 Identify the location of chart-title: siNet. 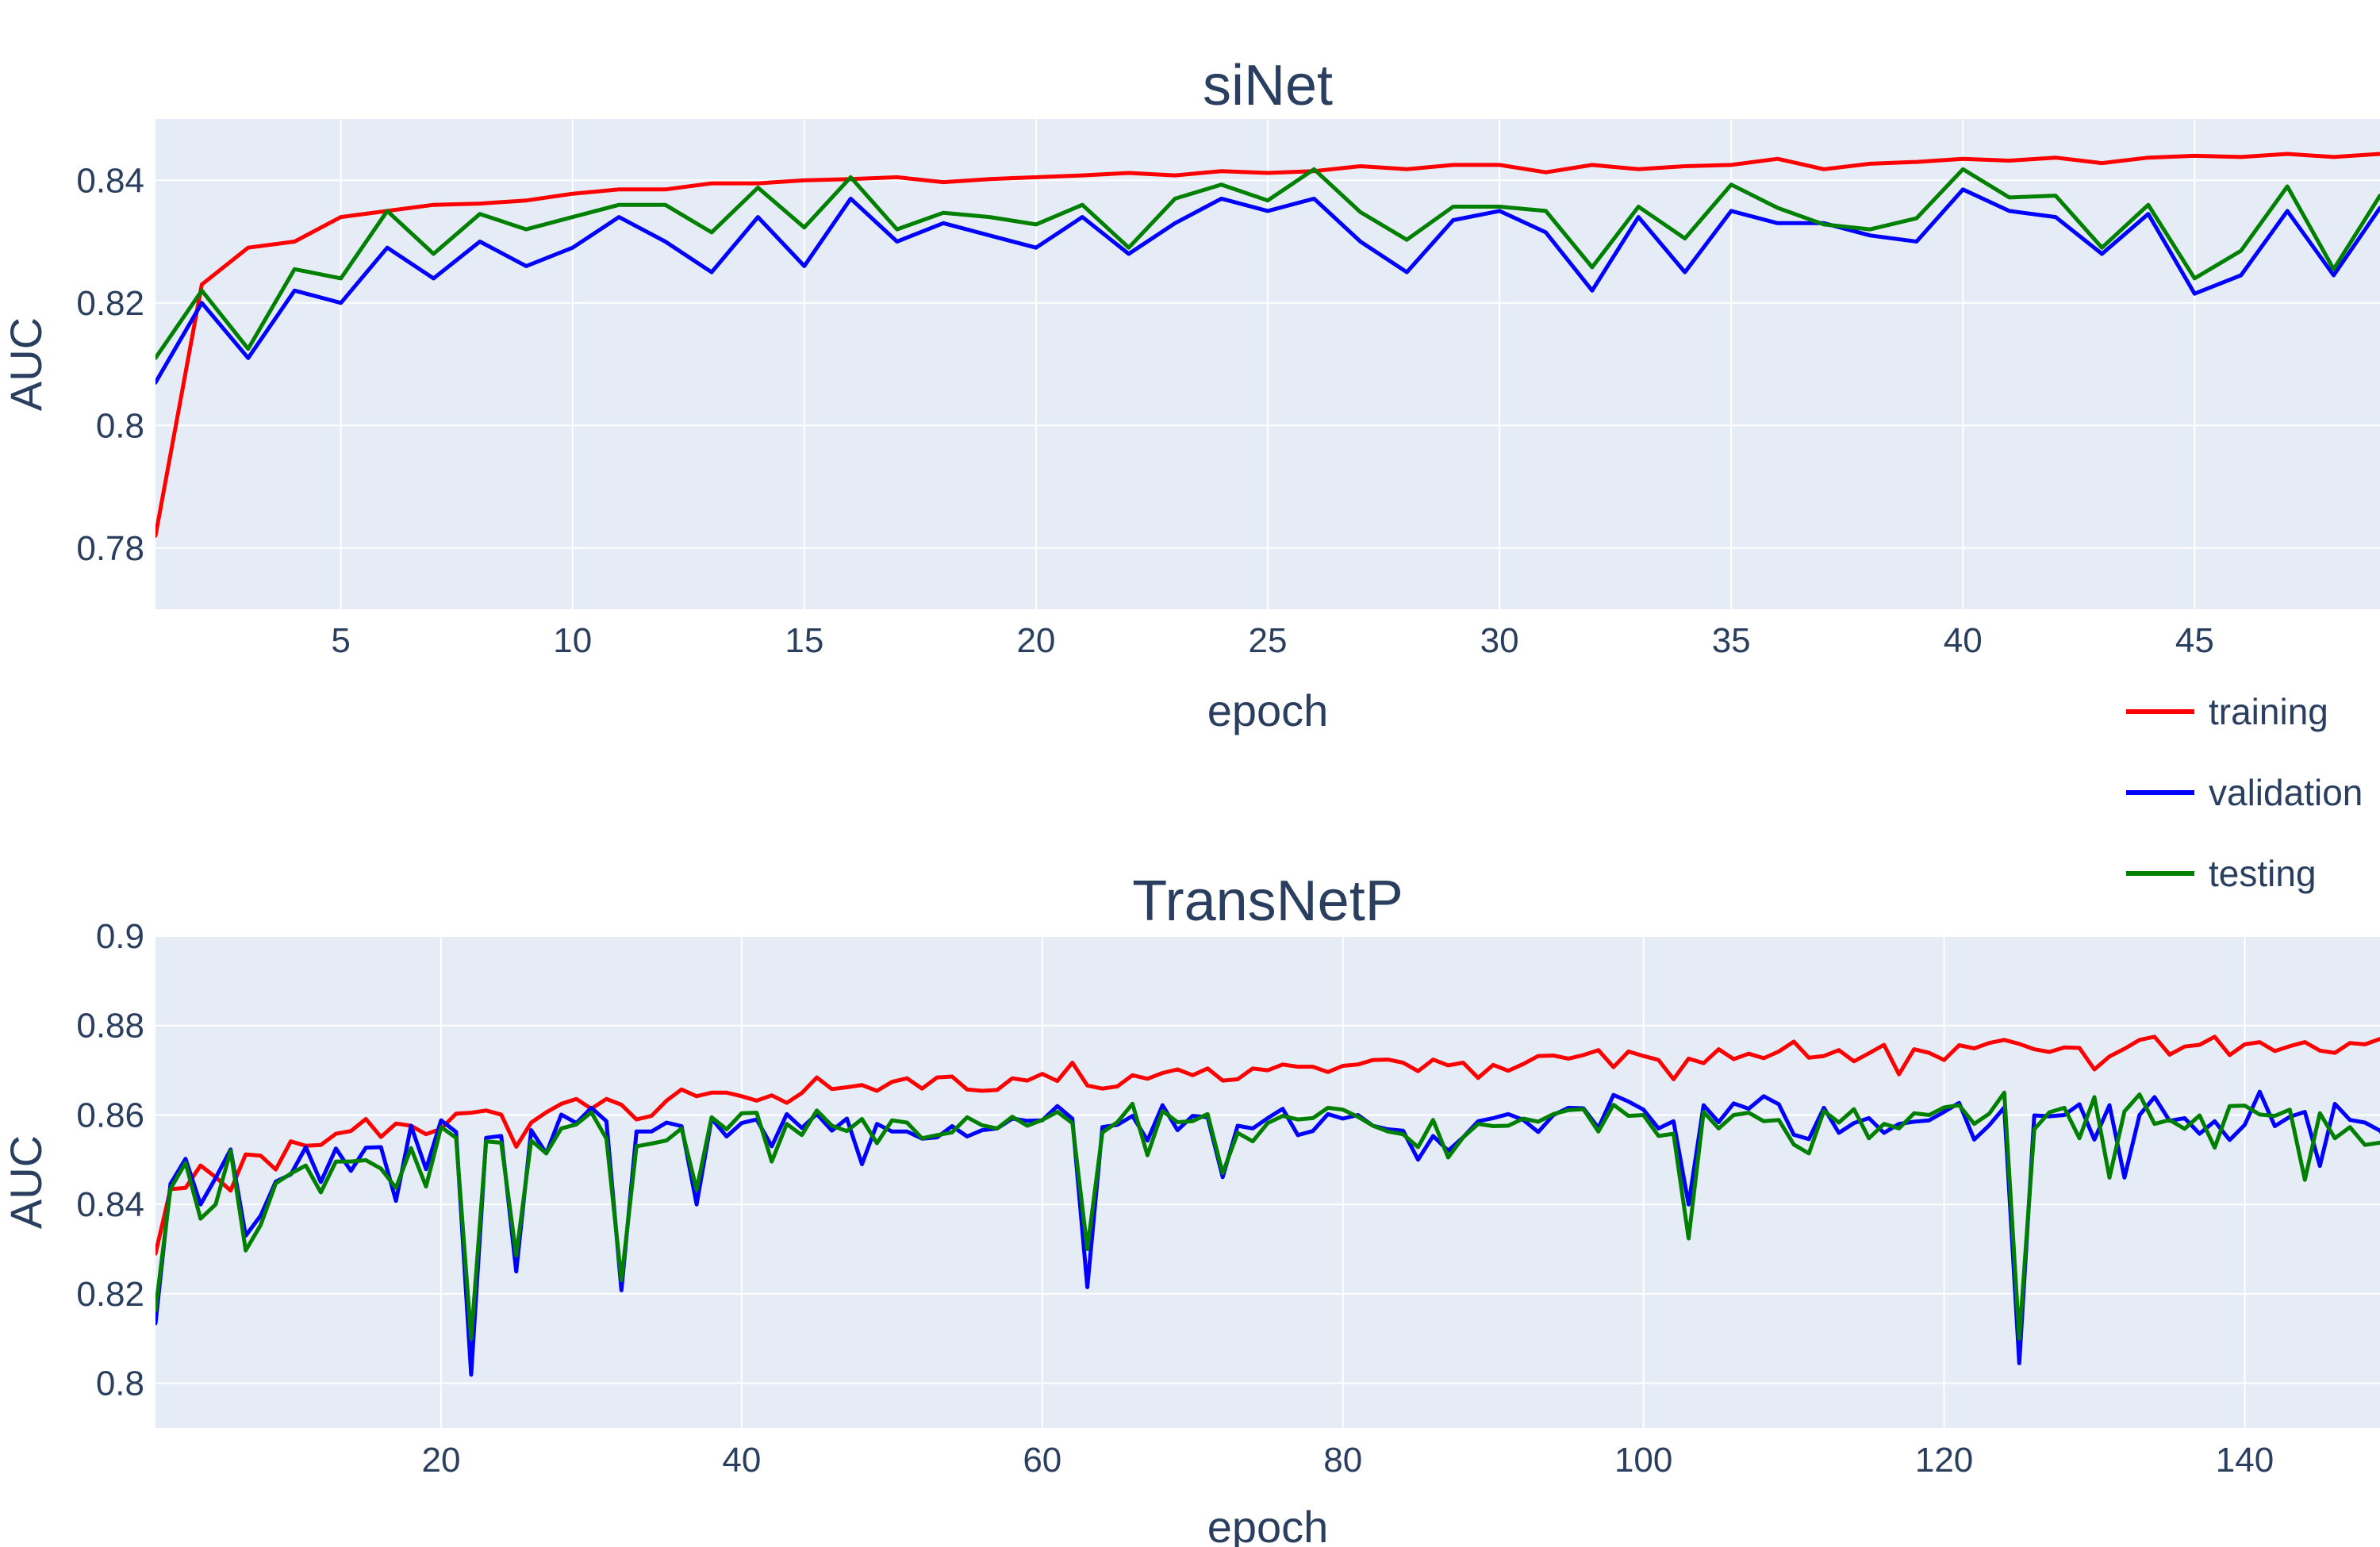
(1268, 85).